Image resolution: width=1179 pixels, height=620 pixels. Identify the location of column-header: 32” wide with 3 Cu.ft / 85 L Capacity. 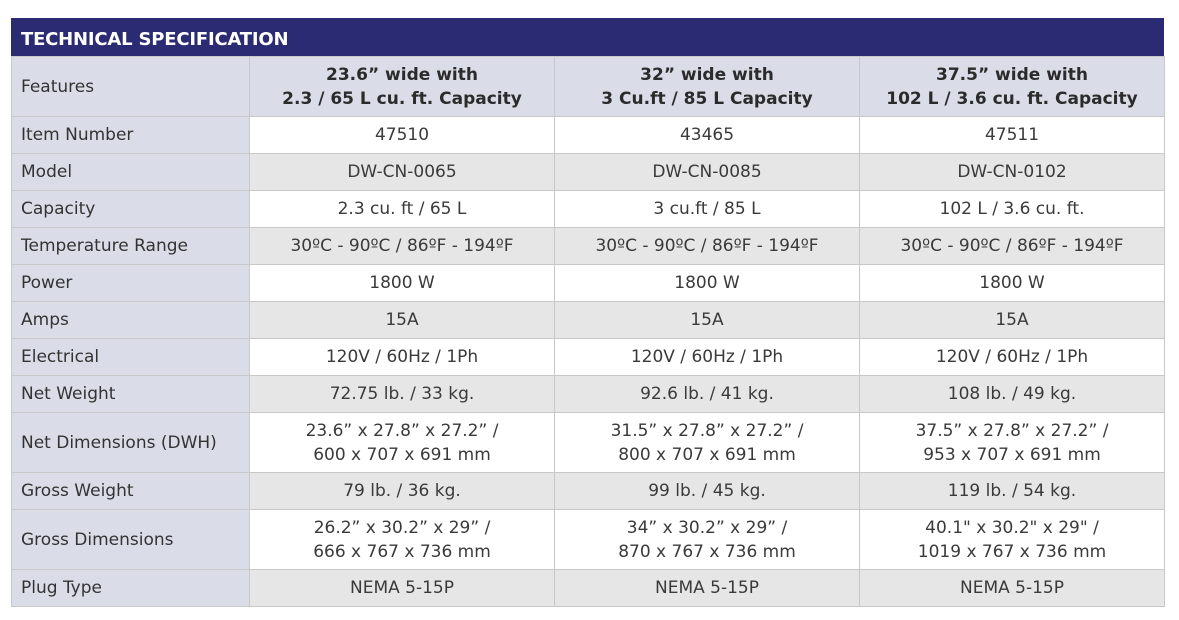
(707, 86).